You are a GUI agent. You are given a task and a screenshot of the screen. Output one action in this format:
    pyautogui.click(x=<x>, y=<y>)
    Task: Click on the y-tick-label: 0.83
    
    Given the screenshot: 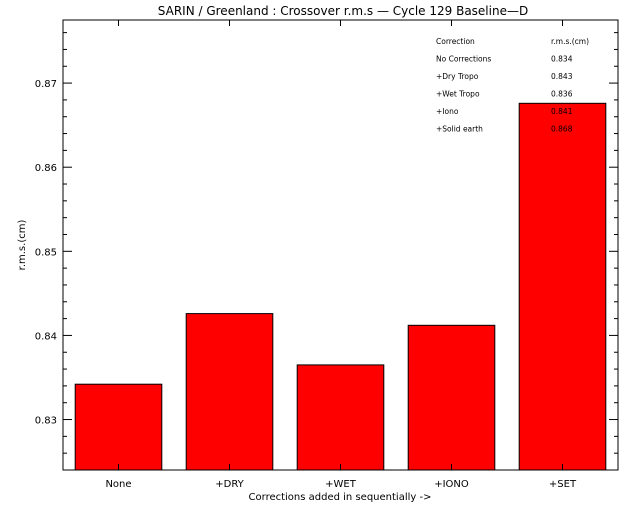 What is the action you would take?
    pyautogui.click(x=46, y=421)
    